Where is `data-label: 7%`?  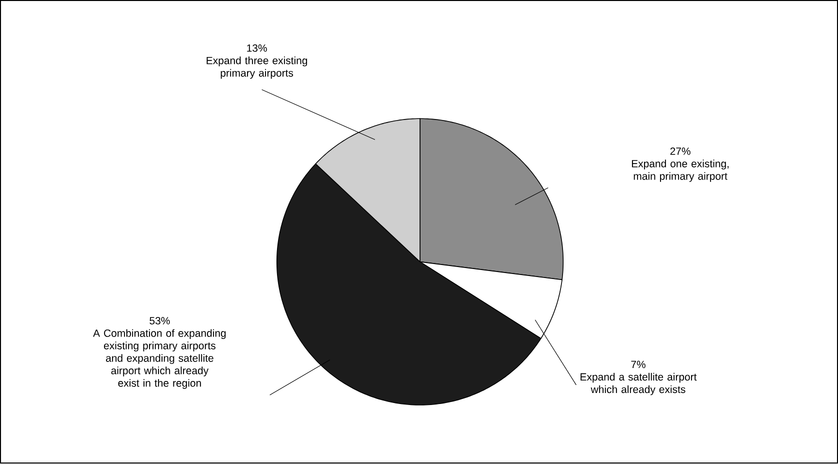 data-label: 7% is located at coordinates (638, 364).